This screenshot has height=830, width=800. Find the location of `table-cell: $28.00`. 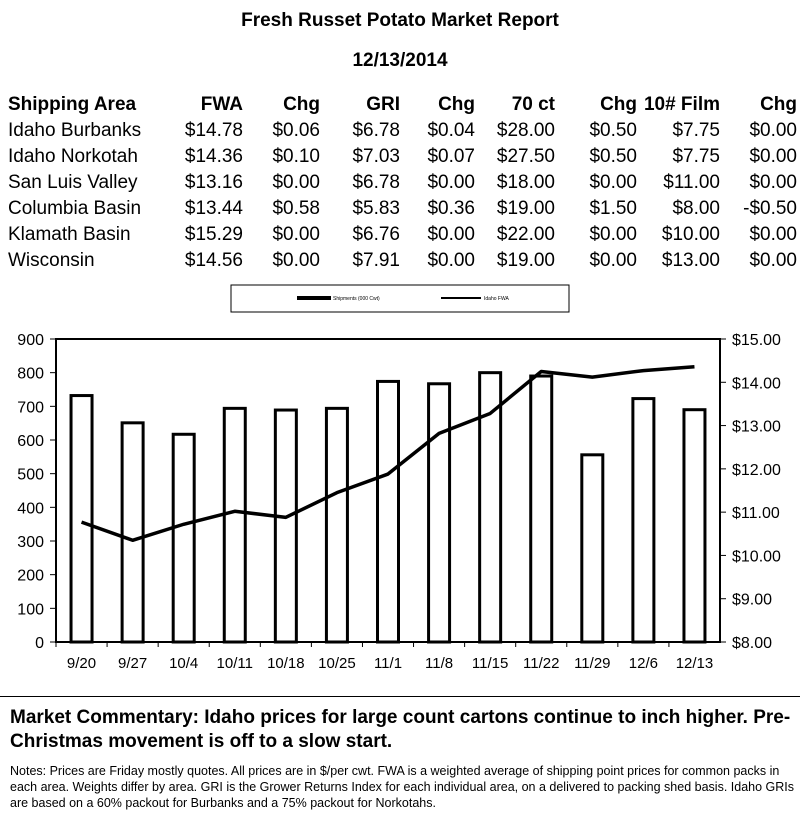

table-cell: $28.00 is located at coordinates (525, 130).